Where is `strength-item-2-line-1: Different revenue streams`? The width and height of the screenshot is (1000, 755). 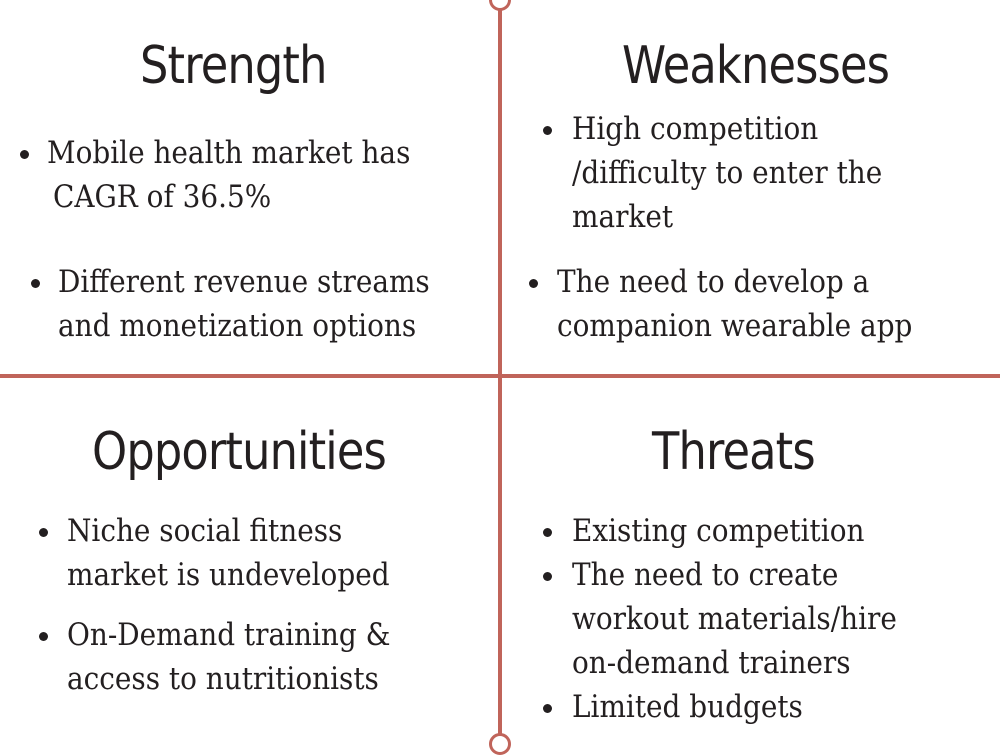
strength-item-2-line-1: Different revenue streams is located at coordinates (244, 282).